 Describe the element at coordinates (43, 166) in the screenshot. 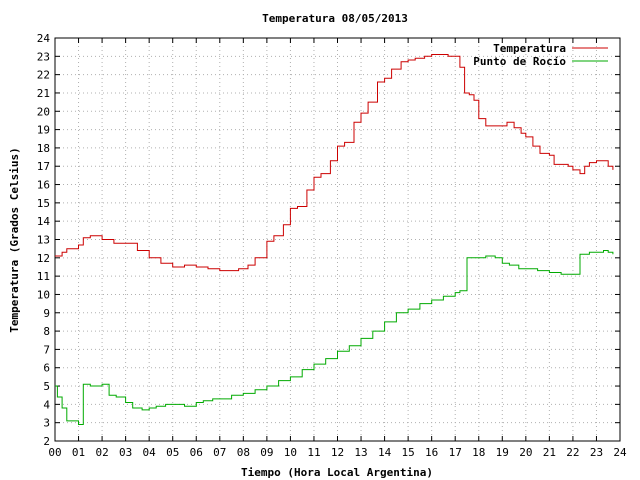

I see `y-tick-label: 17` at that location.